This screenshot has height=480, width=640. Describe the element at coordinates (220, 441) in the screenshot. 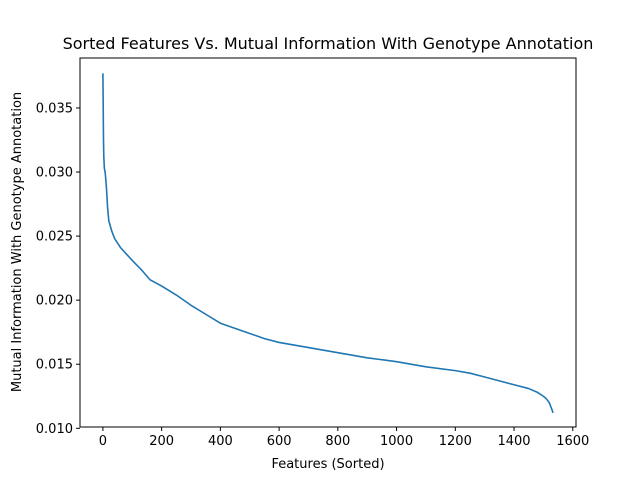

I see `x-tick-label: 400` at that location.